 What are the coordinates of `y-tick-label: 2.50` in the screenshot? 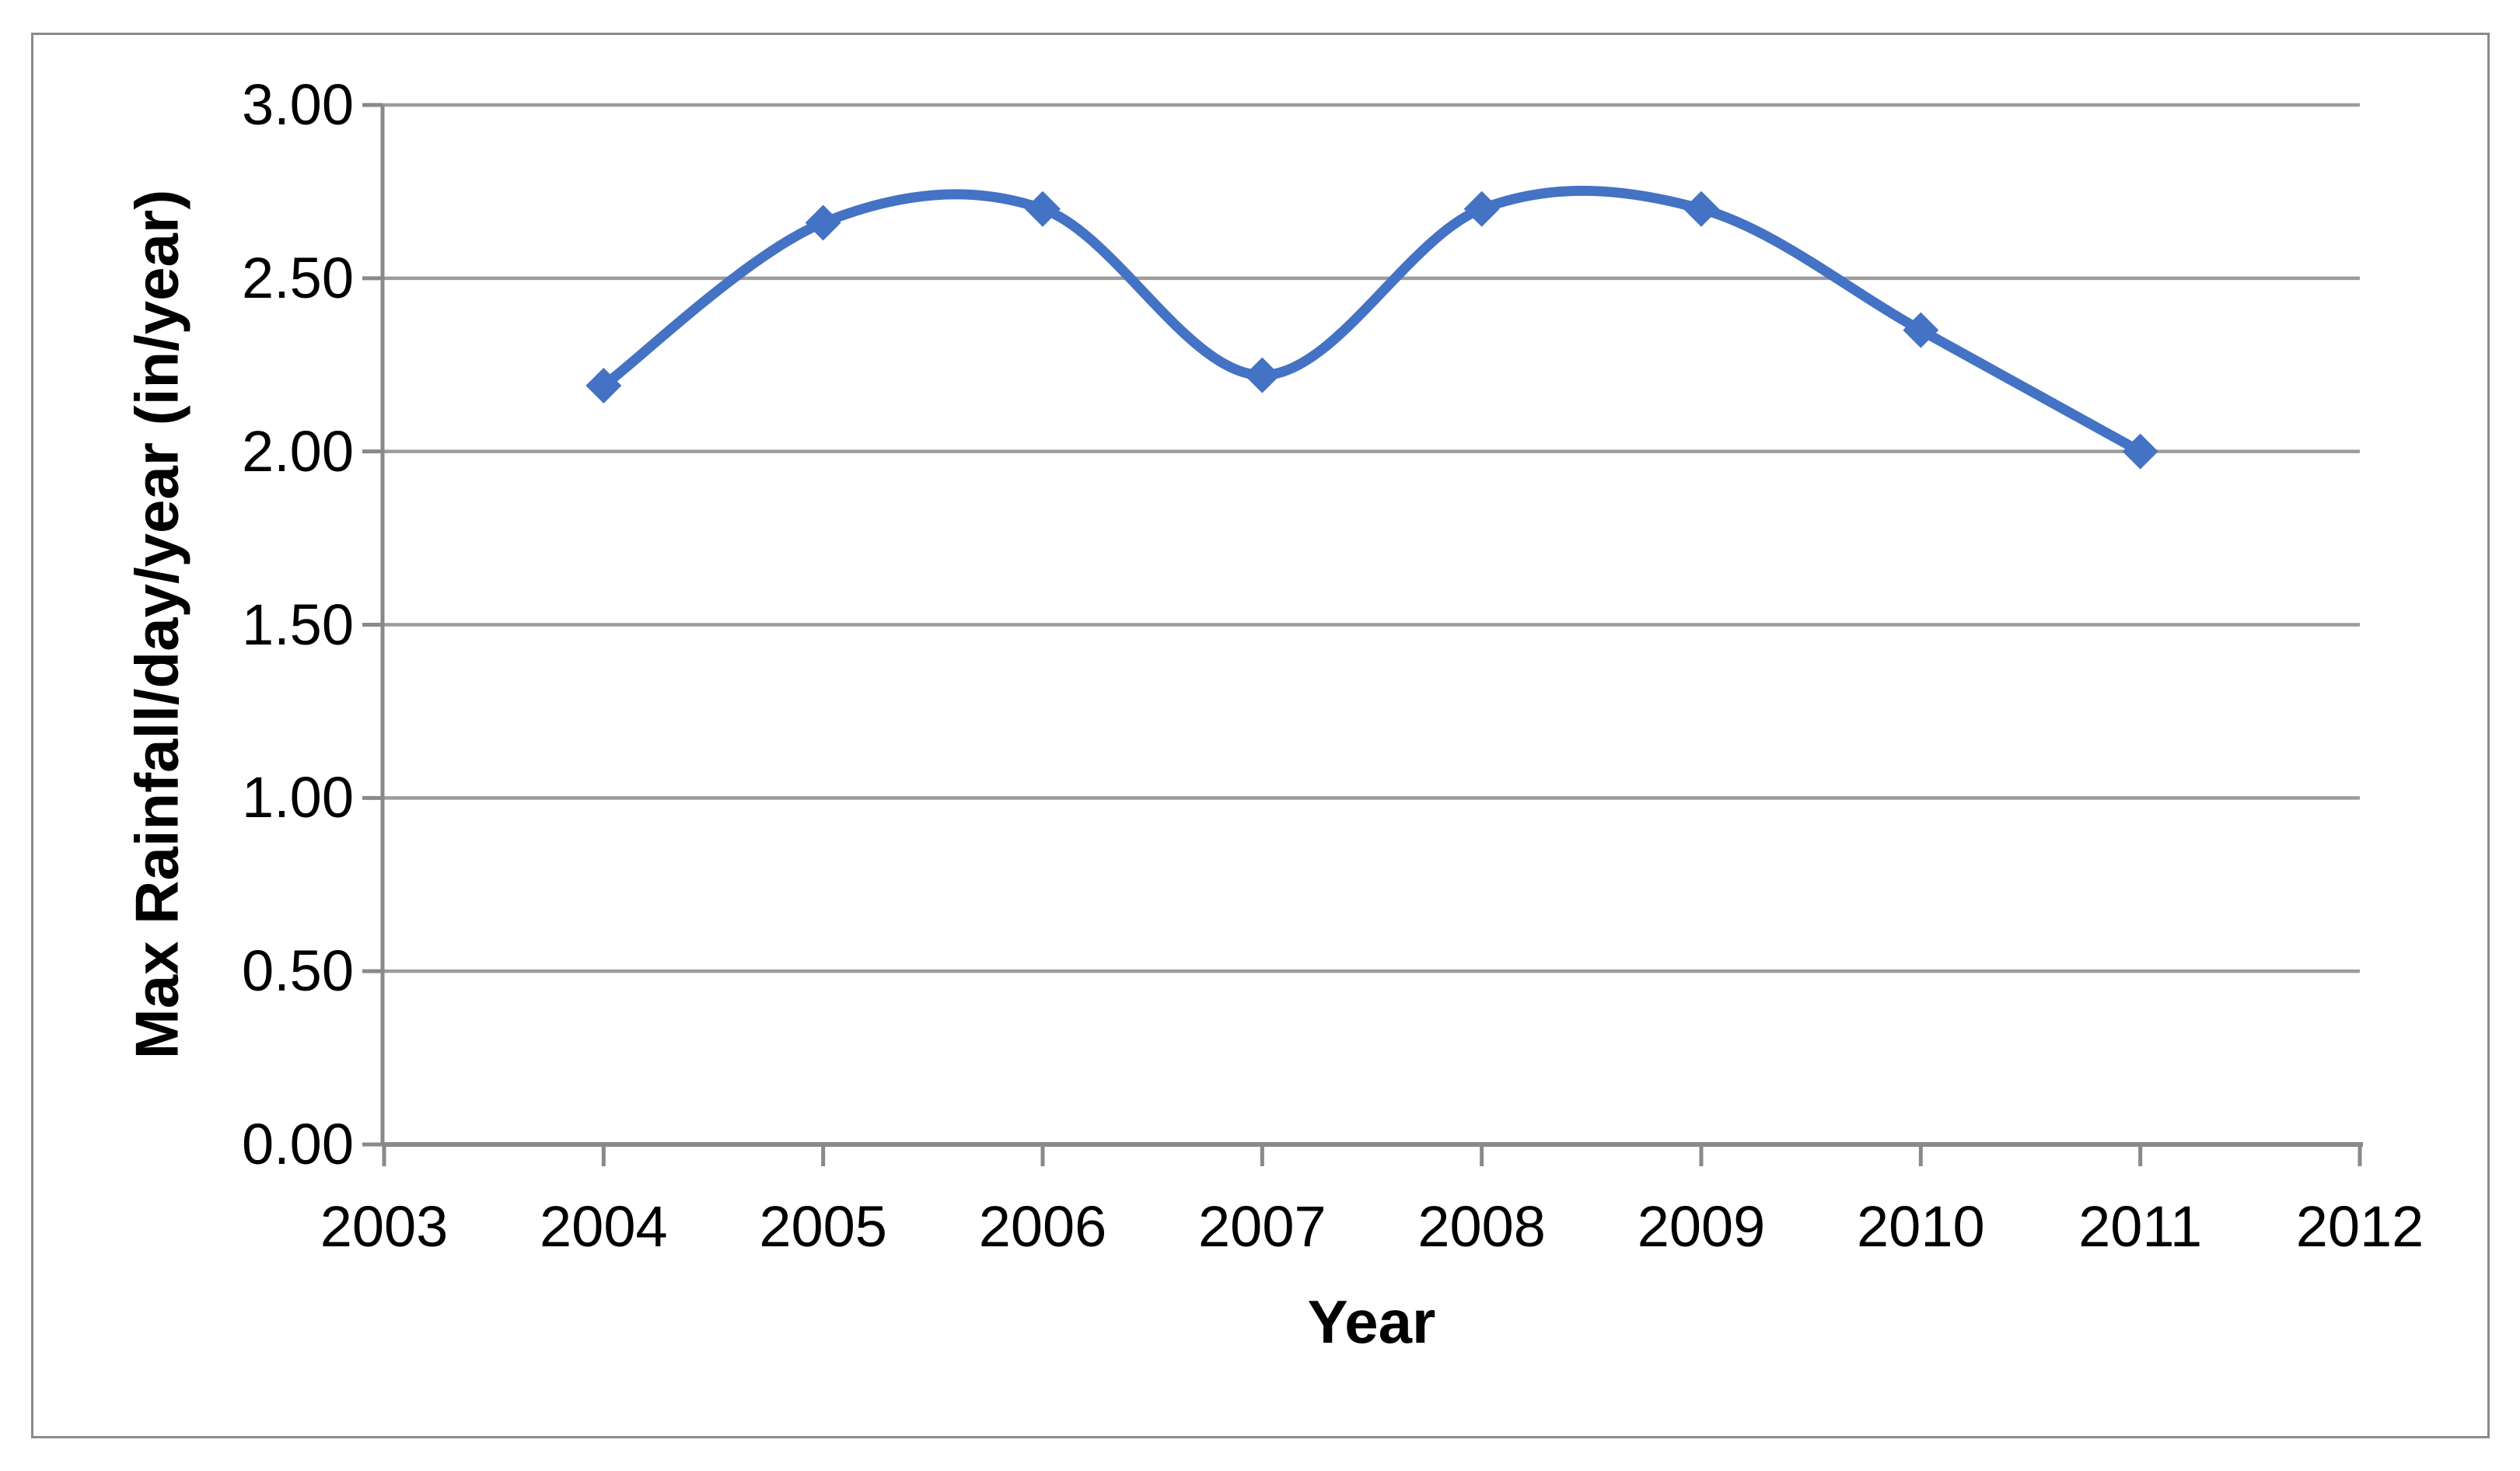 It's located at (298, 277).